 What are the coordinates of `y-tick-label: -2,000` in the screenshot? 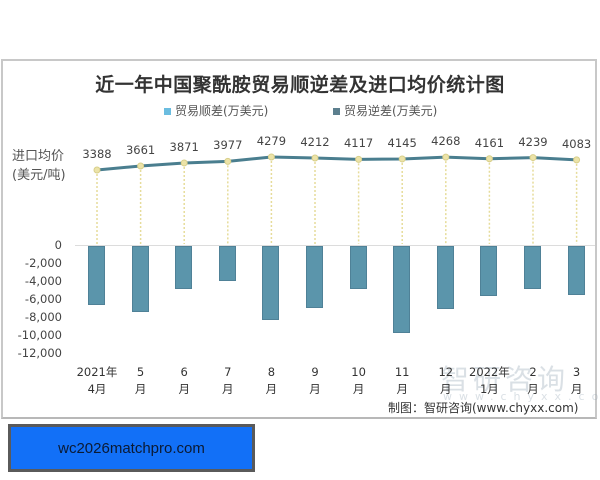 It's located at (43, 263).